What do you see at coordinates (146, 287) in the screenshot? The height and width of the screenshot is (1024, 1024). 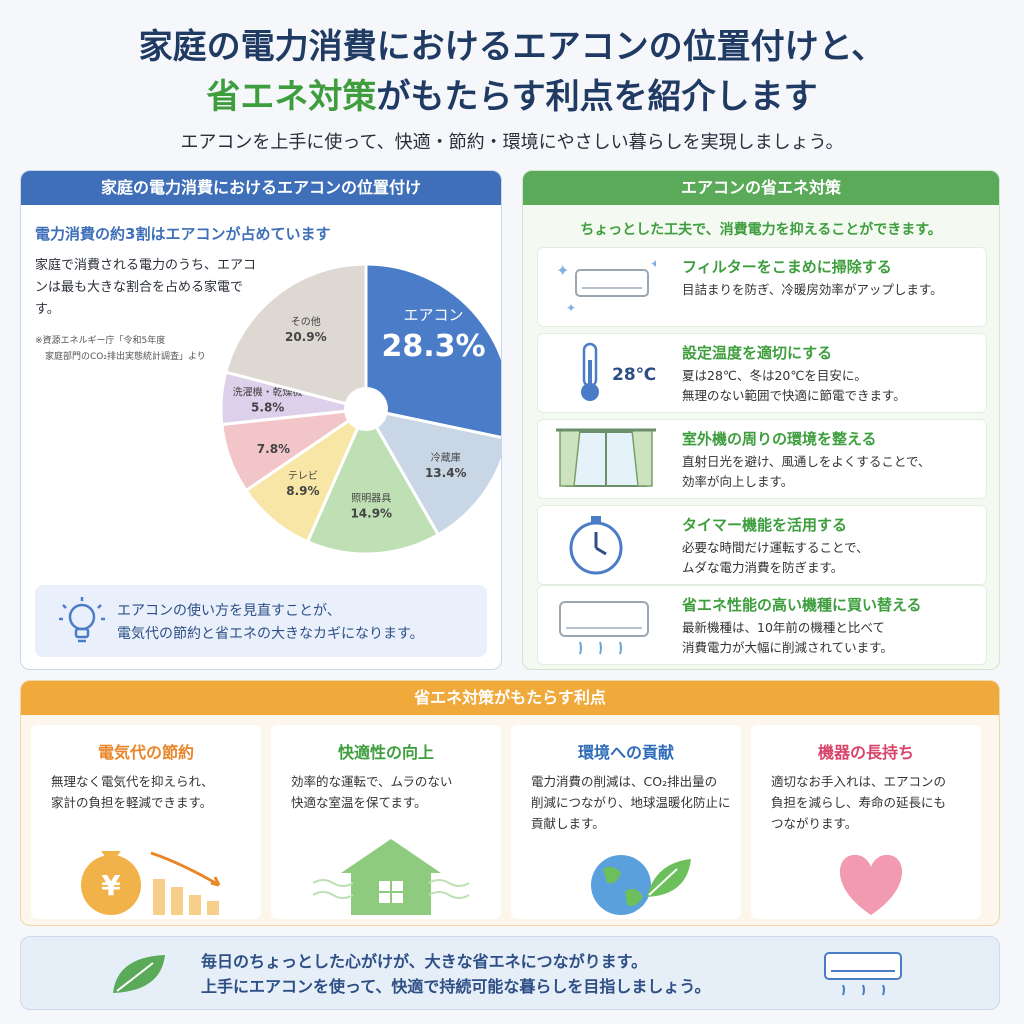 I see `usage-text: 家庭で消費される電力のうち、エアコンは最も大きな割合を占める家電です。` at bounding box center [146, 287].